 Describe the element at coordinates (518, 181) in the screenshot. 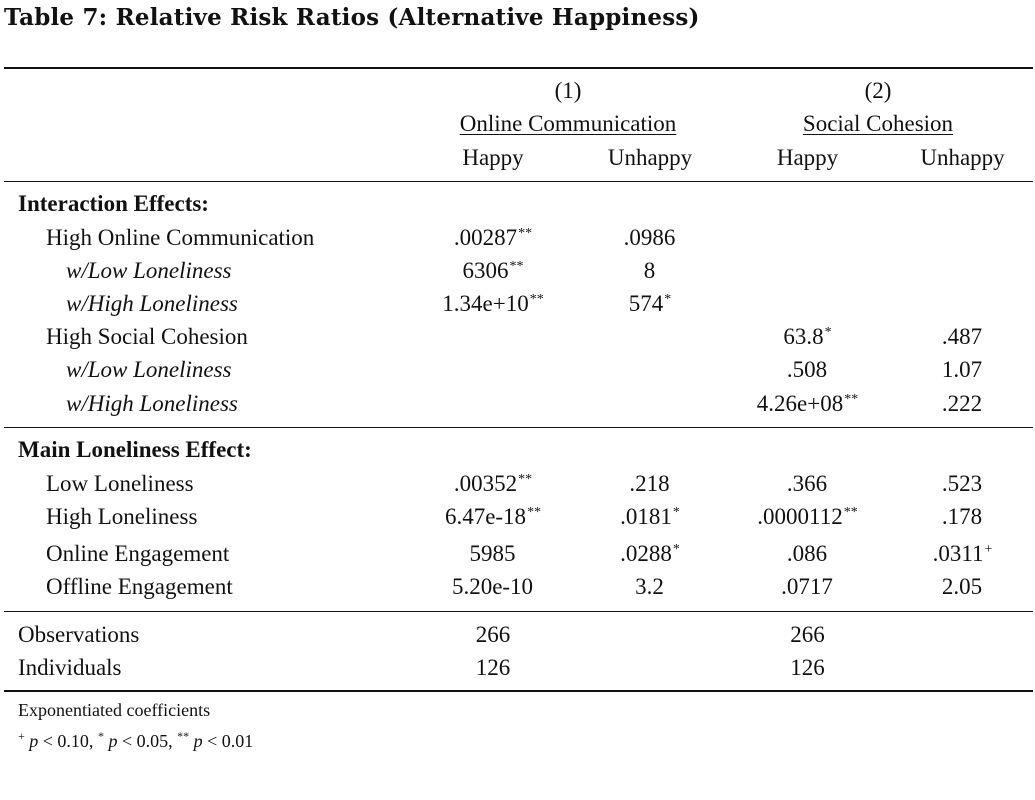

I see `header-rule` at that location.